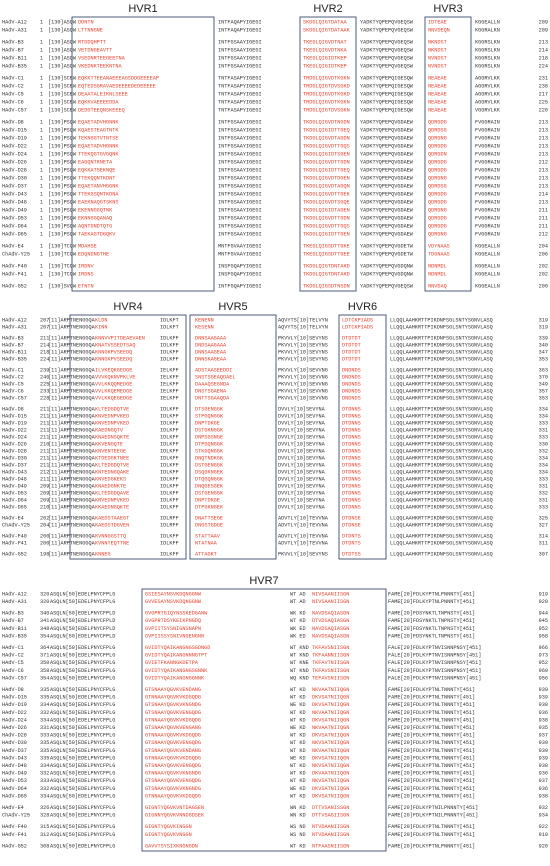  I want to click on hvr-sequence: EQKKTTEEANAEEEAGSDDGEEEEAP, so click(118, 78).